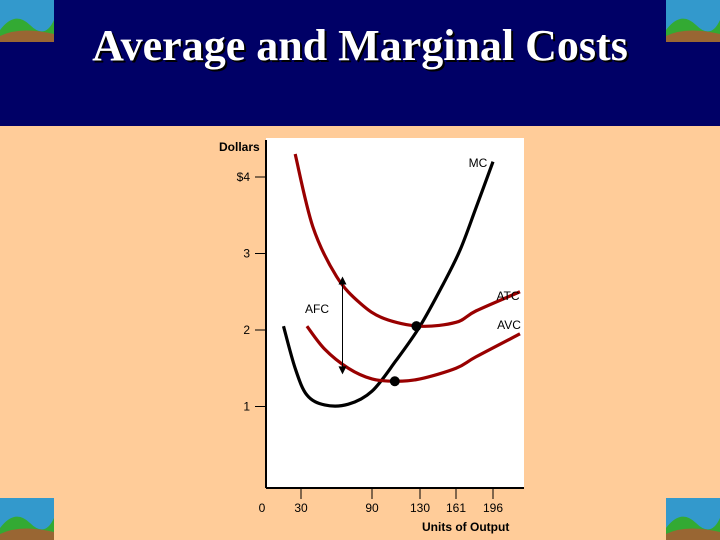 This screenshot has height=540, width=720. Describe the element at coordinates (360, 45) in the screenshot. I see `slide-title: Average and Marginal Costs` at that location.